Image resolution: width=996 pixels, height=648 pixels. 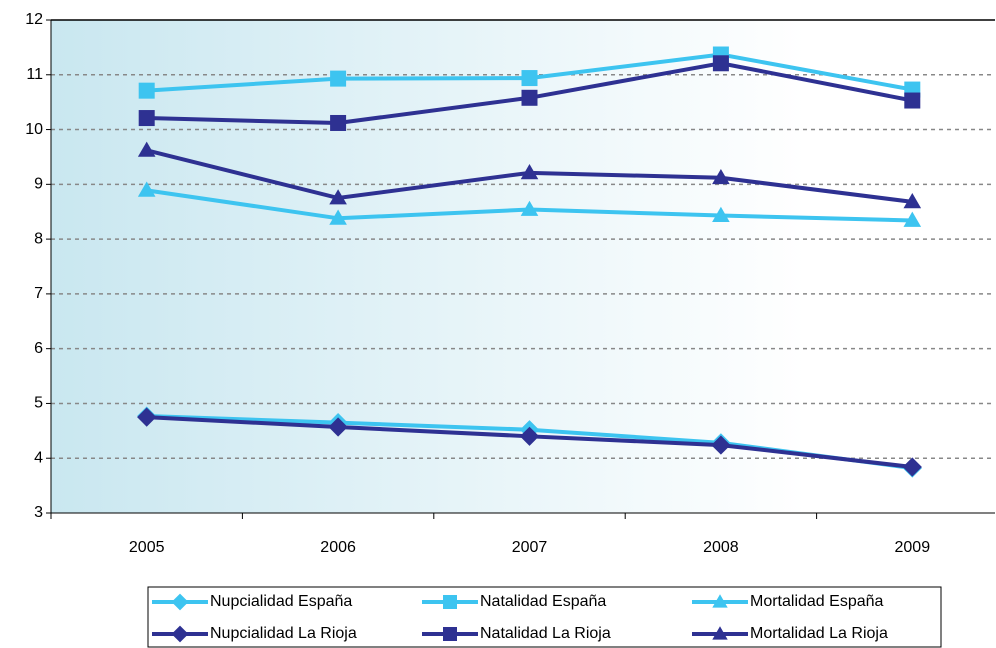 What do you see at coordinates (38, 403) in the screenshot?
I see `y-tick-label: 5` at bounding box center [38, 403].